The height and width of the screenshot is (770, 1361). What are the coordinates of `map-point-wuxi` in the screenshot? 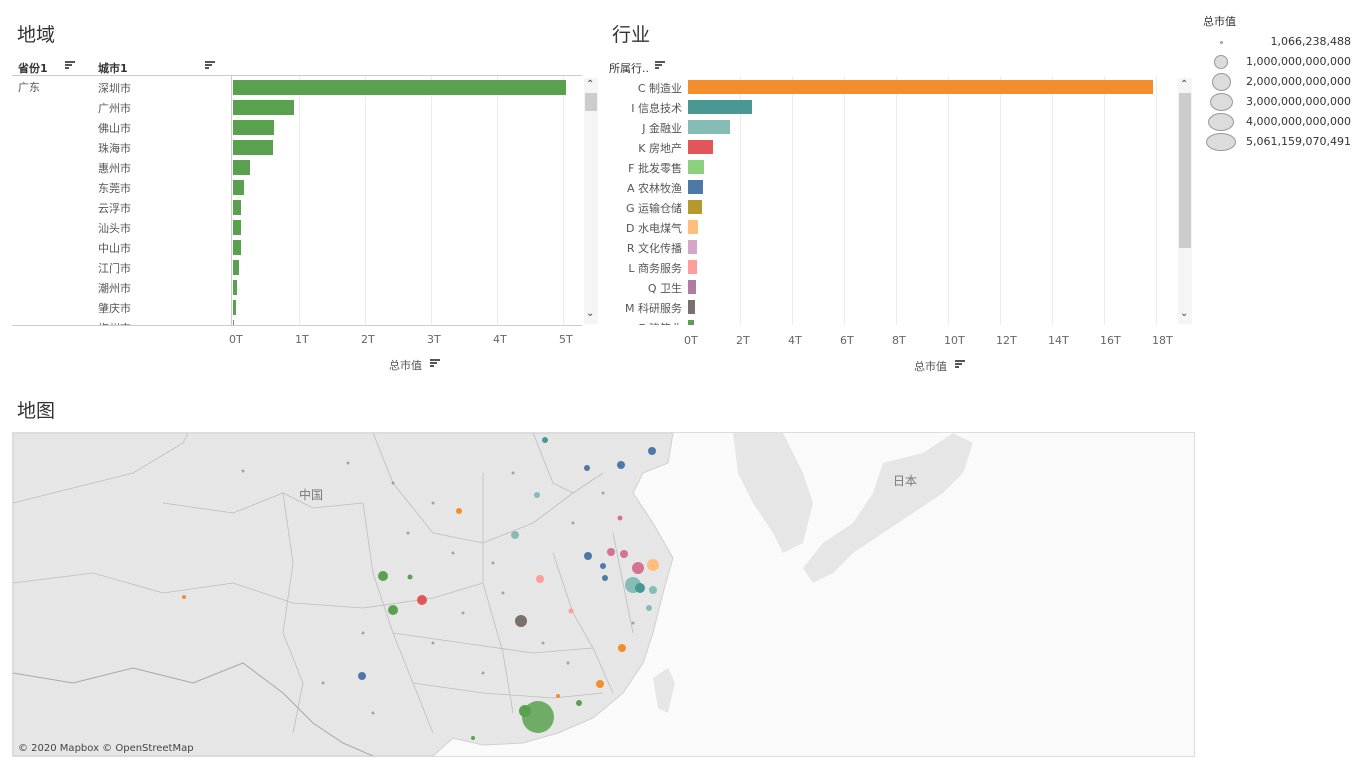 It's located at (624, 554).